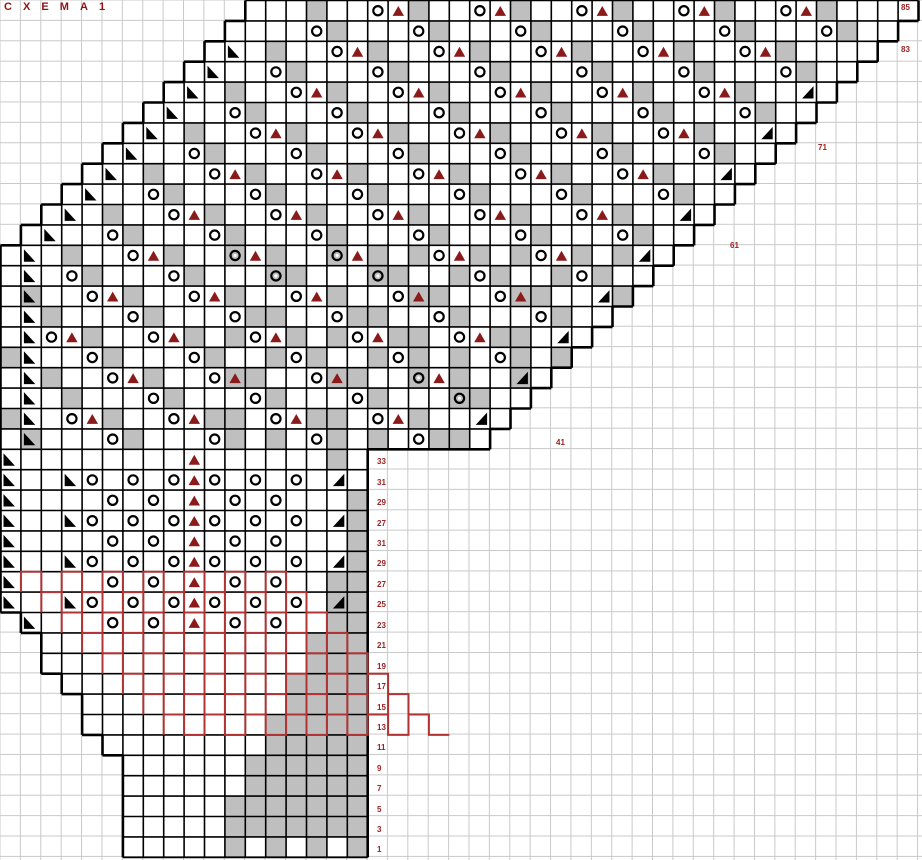 Image resolution: width=922 pixels, height=860 pixels. Describe the element at coordinates (379, 768) in the screenshot. I see `row-number-label: 9` at that location.